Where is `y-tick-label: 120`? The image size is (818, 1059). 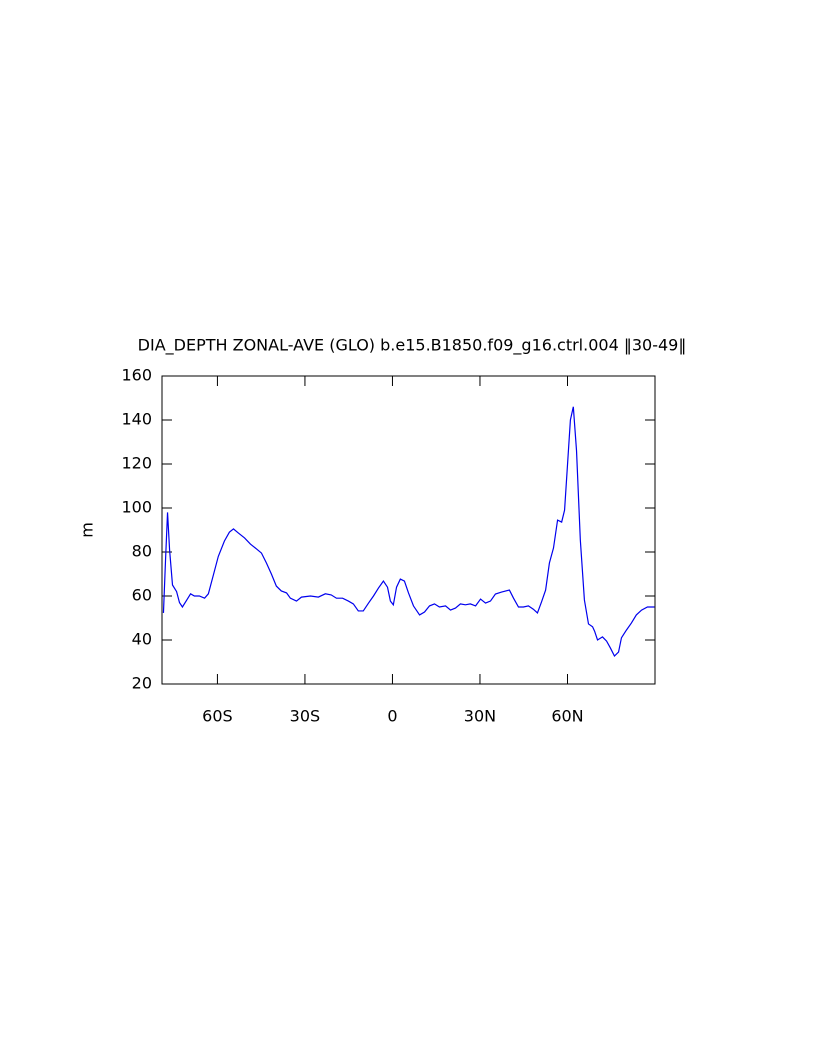
y-tick-label: 120 is located at coordinates (136, 463).